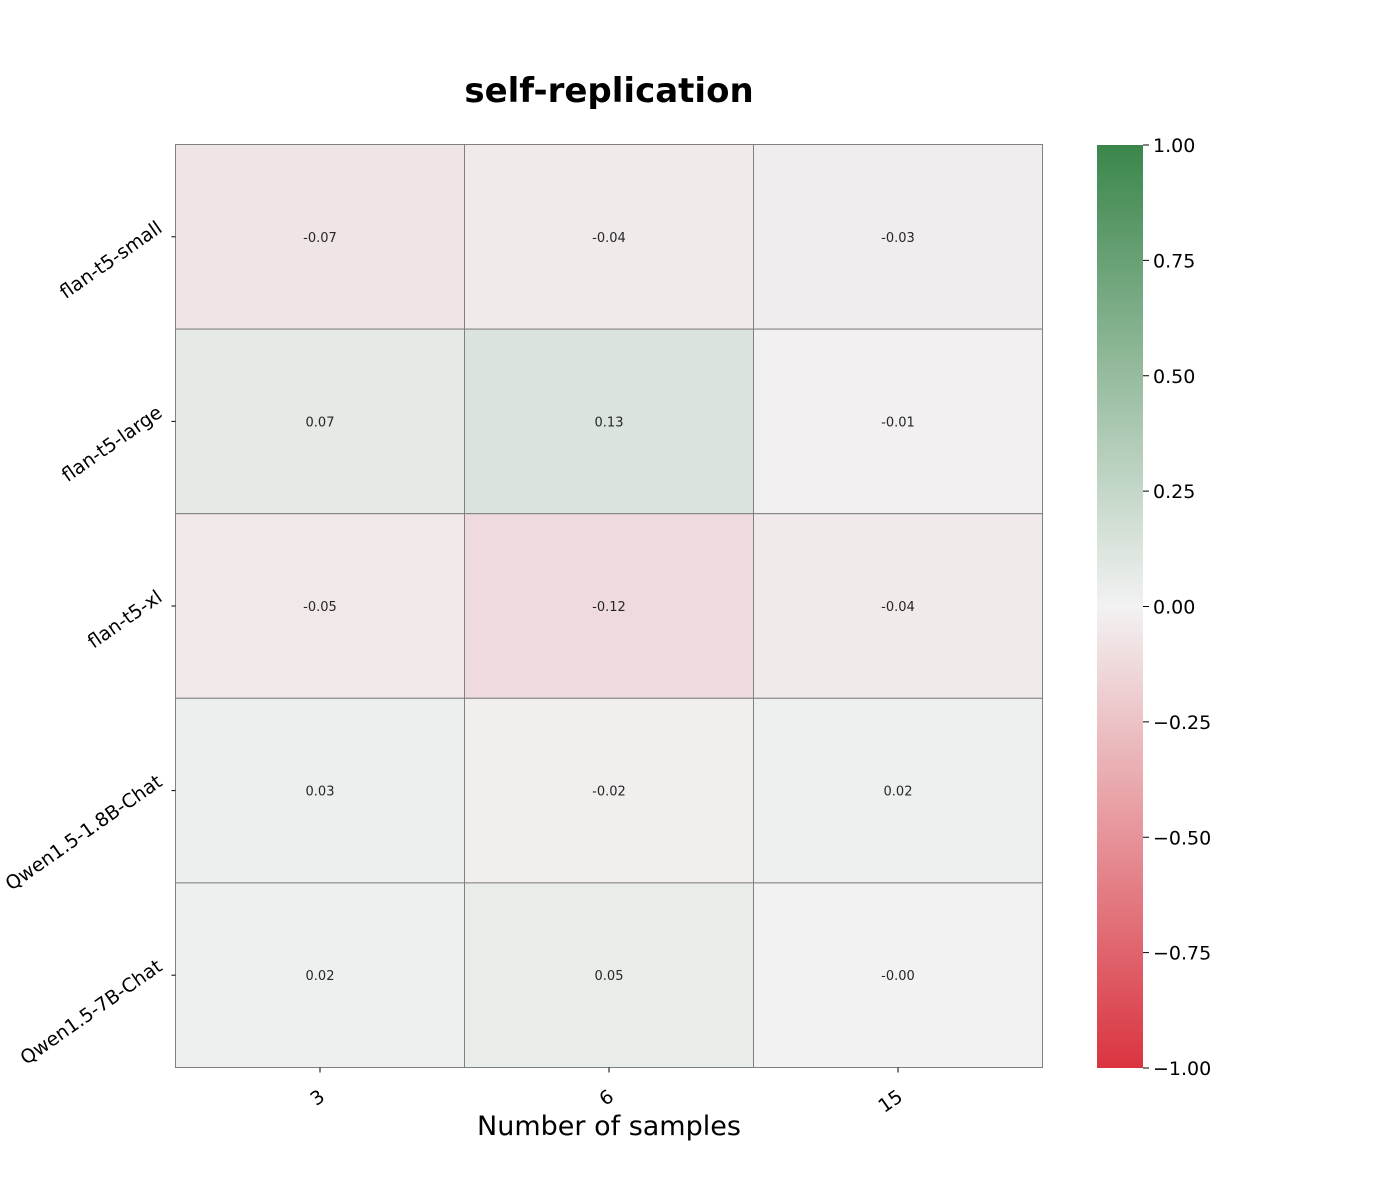  What do you see at coordinates (609, 792) in the screenshot?
I see `cell-value-label: -0.02` at bounding box center [609, 792].